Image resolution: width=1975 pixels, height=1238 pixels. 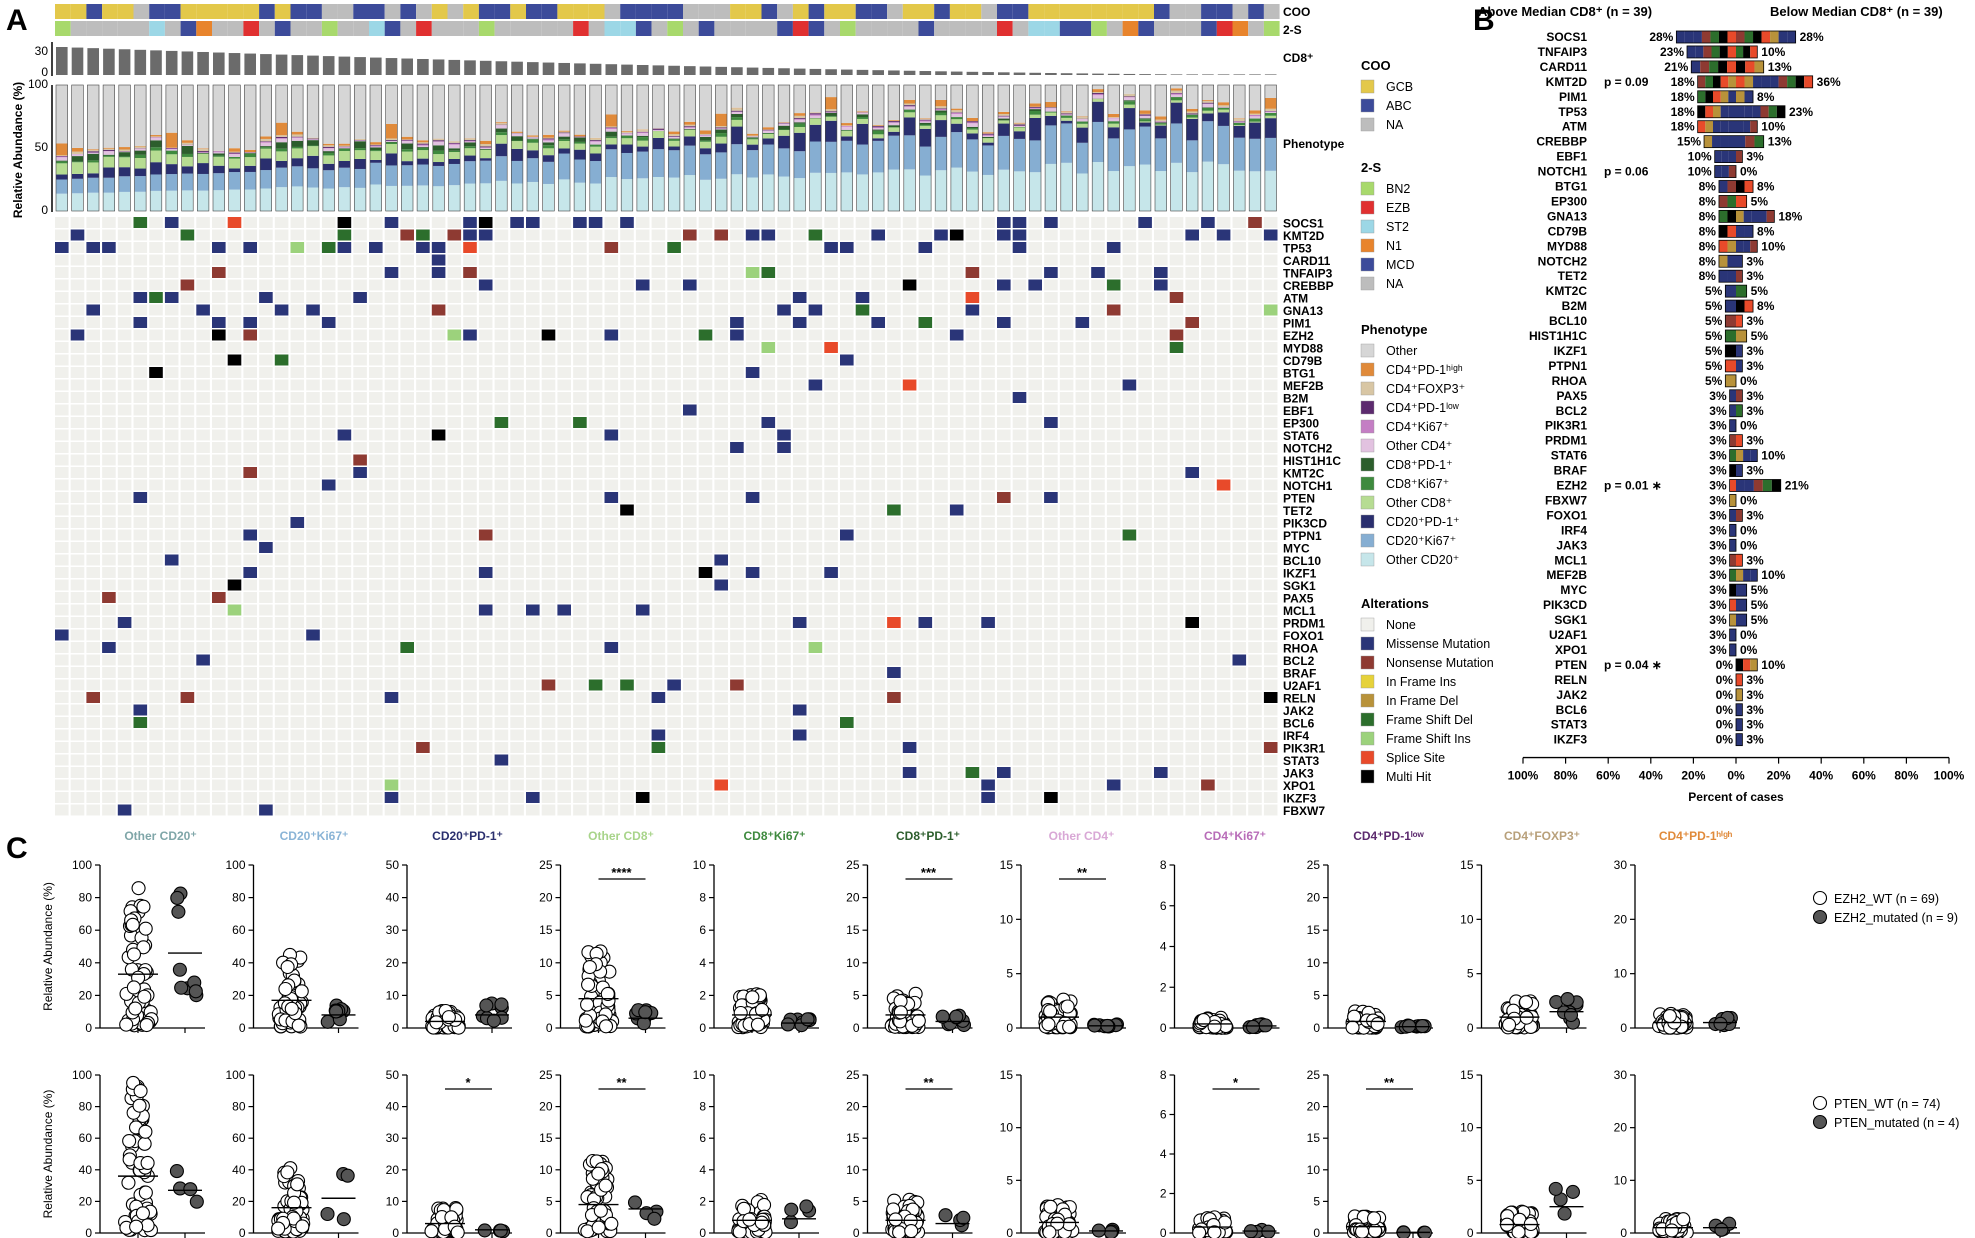 I want to click on phenotype-bar-outline, so click(x=1003, y=148).